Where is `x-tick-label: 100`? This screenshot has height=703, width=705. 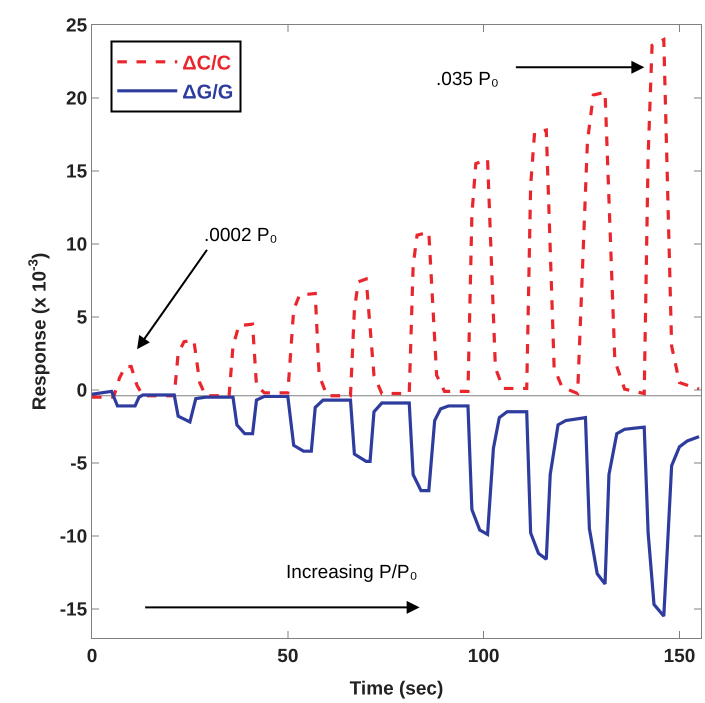 x-tick-label: 100 is located at coordinates (484, 656).